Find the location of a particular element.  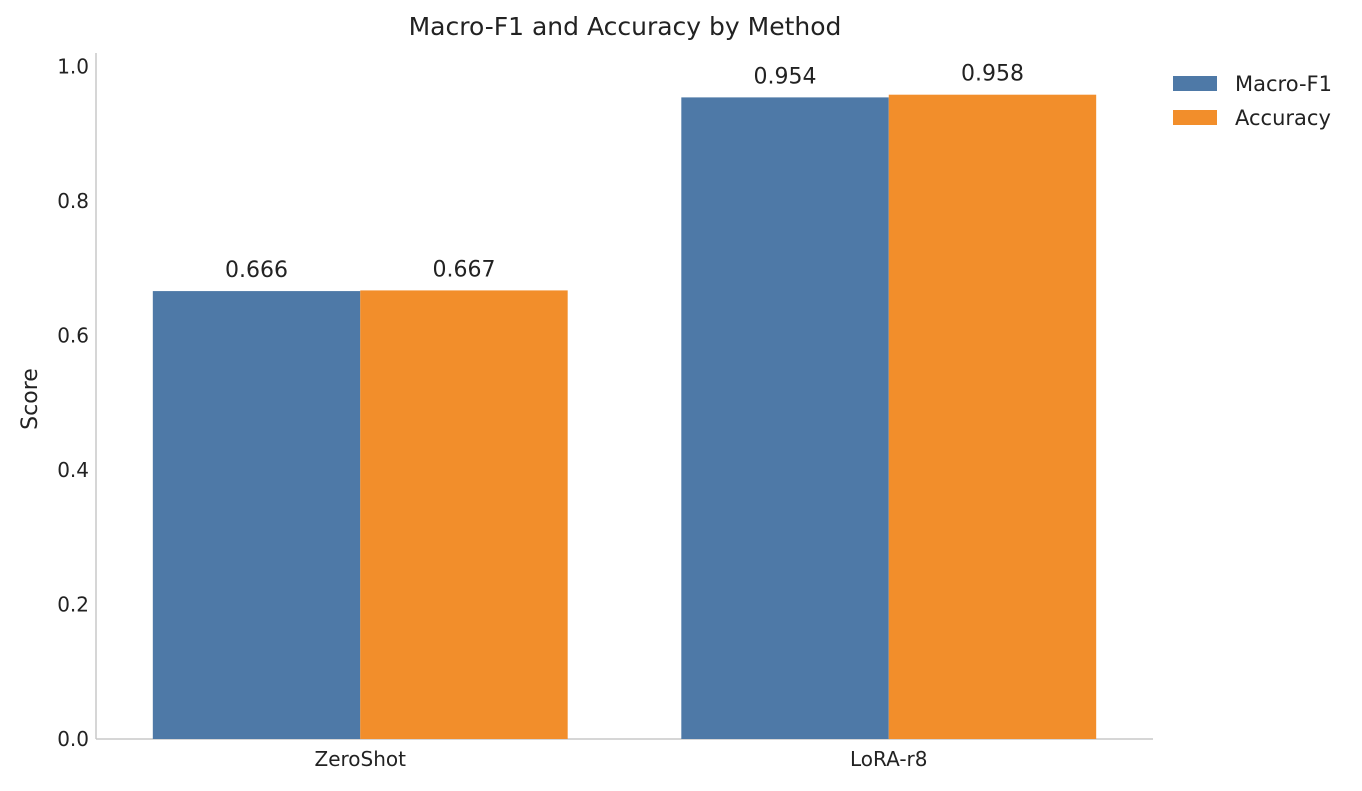

legend-label: Macro-F1 is located at coordinates (1283, 84).